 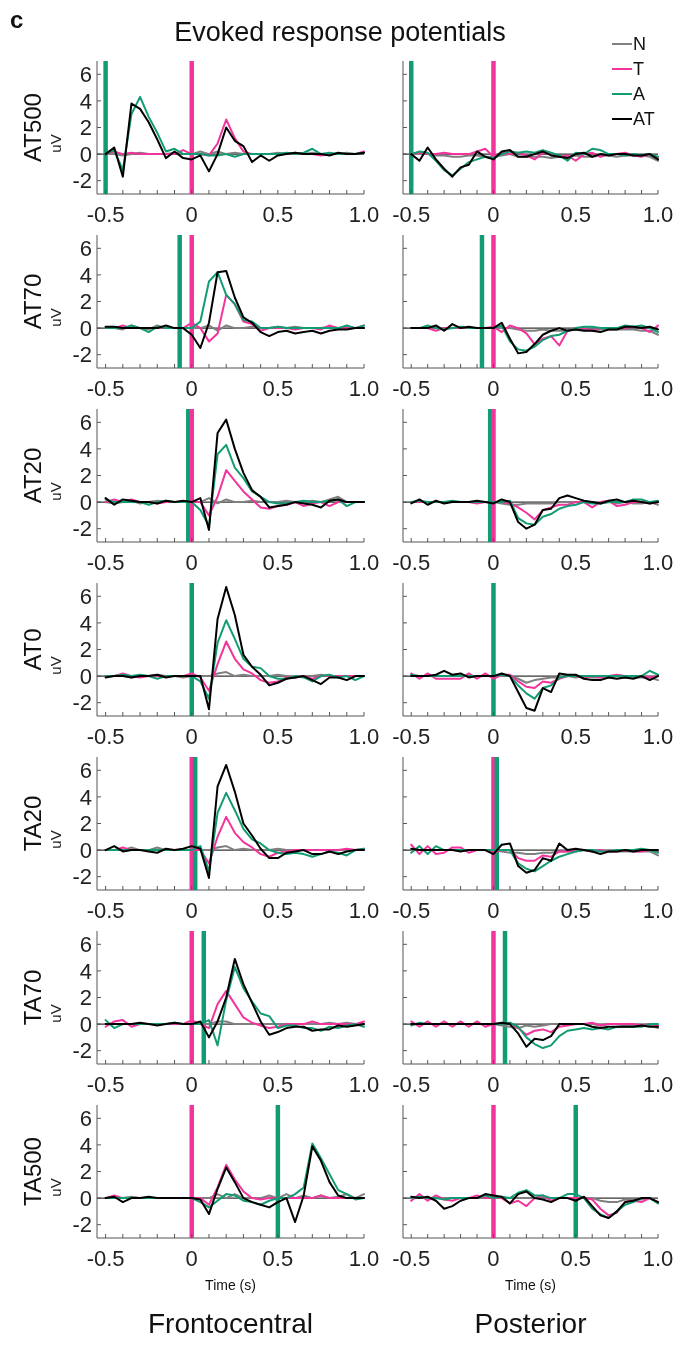 I want to click on legend-label: AT, so click(x=644, y=119).